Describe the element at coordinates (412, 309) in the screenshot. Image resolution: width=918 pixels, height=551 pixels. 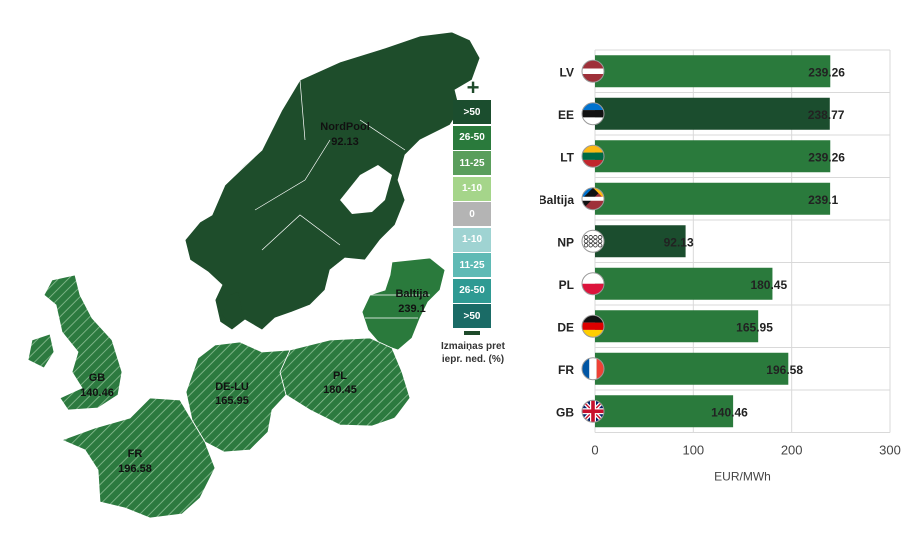
I see `map-value-baltija: 239.1` at that location.